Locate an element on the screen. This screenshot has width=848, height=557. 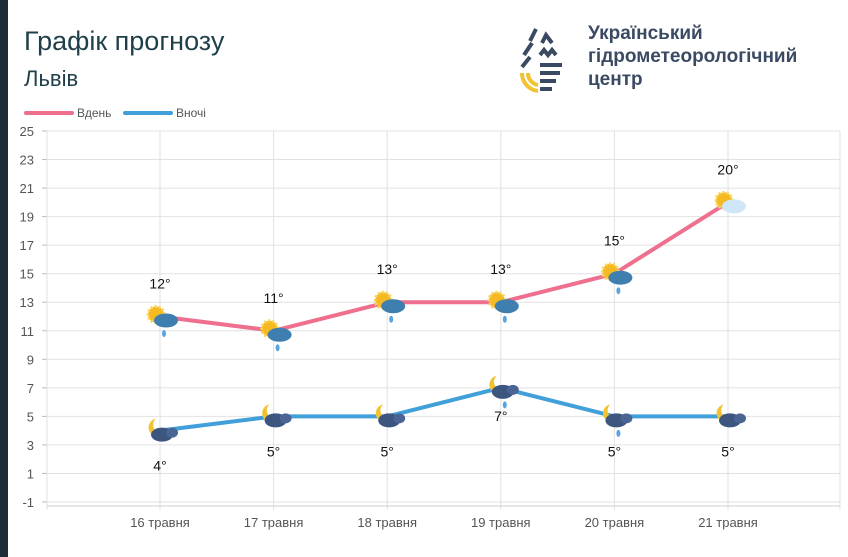
x-tick-label: 20 травня is located at coordinates (615, 522).